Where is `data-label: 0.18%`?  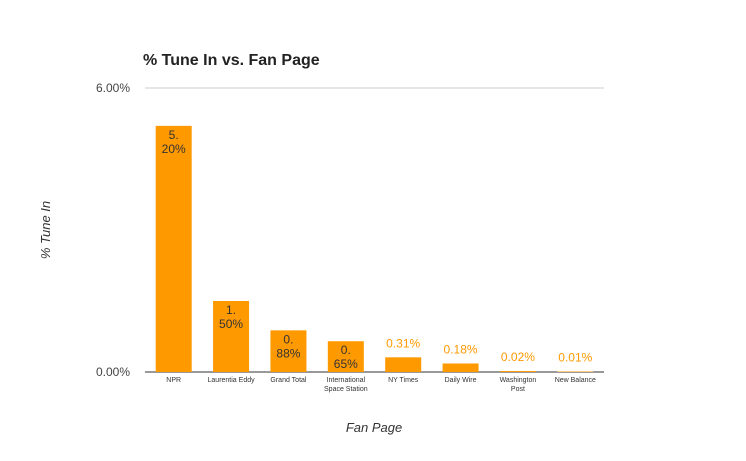 data-label: 0.18% is located at coordinates (461, 349).